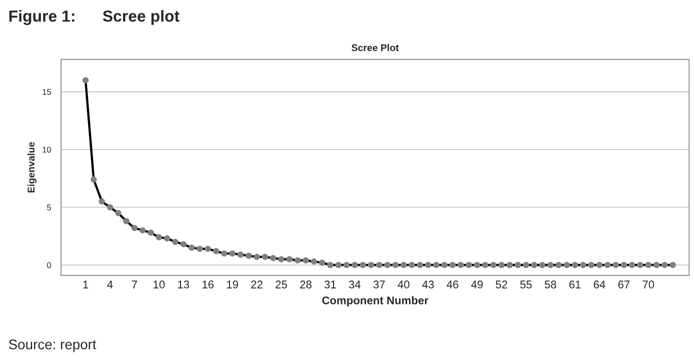 The width and height of the screenshot is (694, 360). I want to click on y-tick-label: 0, so click(49, 265).